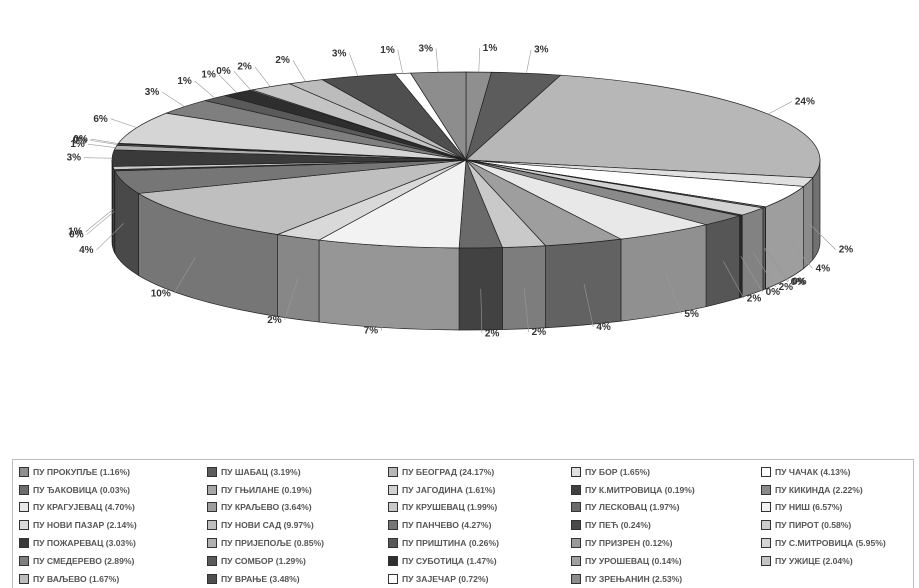 This screenshot has height=588, width=919. I want to click on legend-label: ПУ СОМБОР (1.29%), so click(263, 560).